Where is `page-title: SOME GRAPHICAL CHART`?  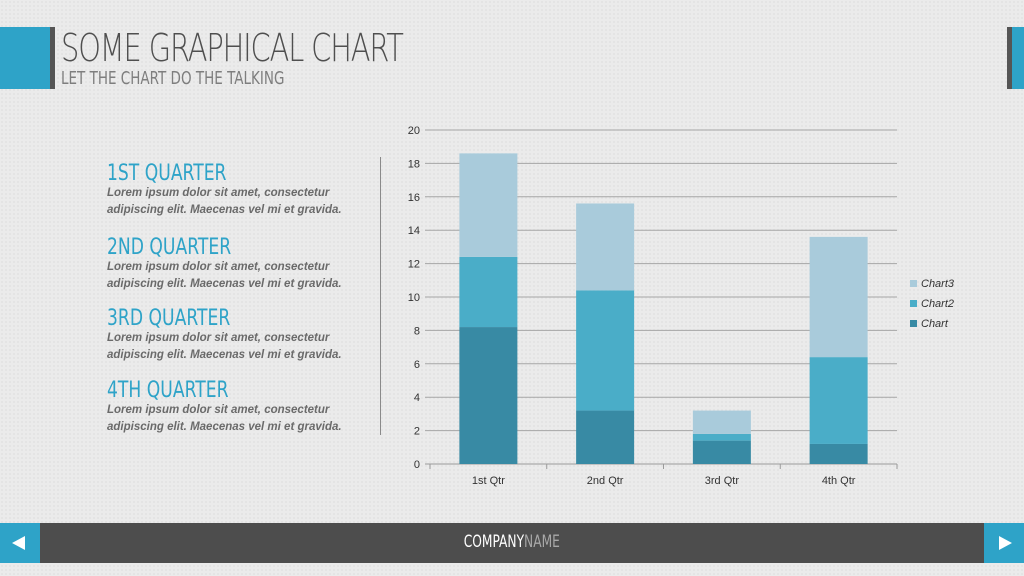 page-title: SOME GRAPHICAL CHART is located at coordinates (232, 48).